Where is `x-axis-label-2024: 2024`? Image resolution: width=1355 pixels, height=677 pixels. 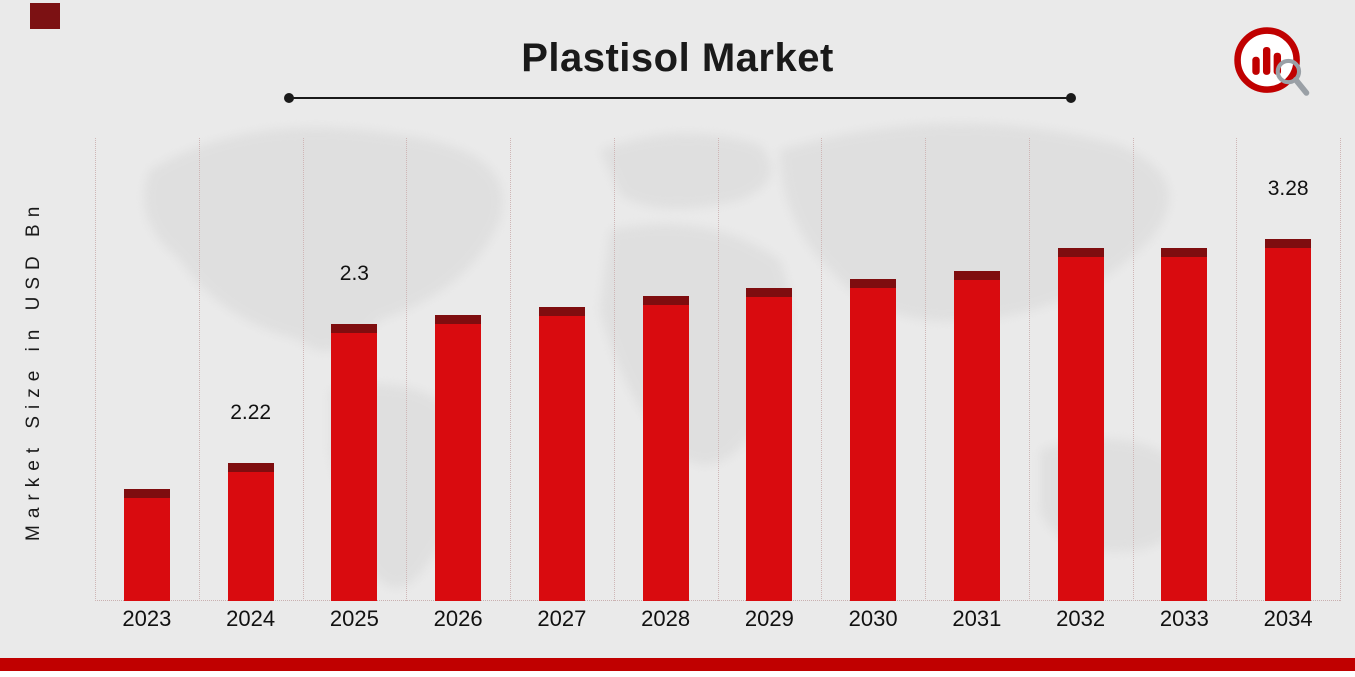
x-axis-label-2024: 2024 is located at coordinates (251, 618).